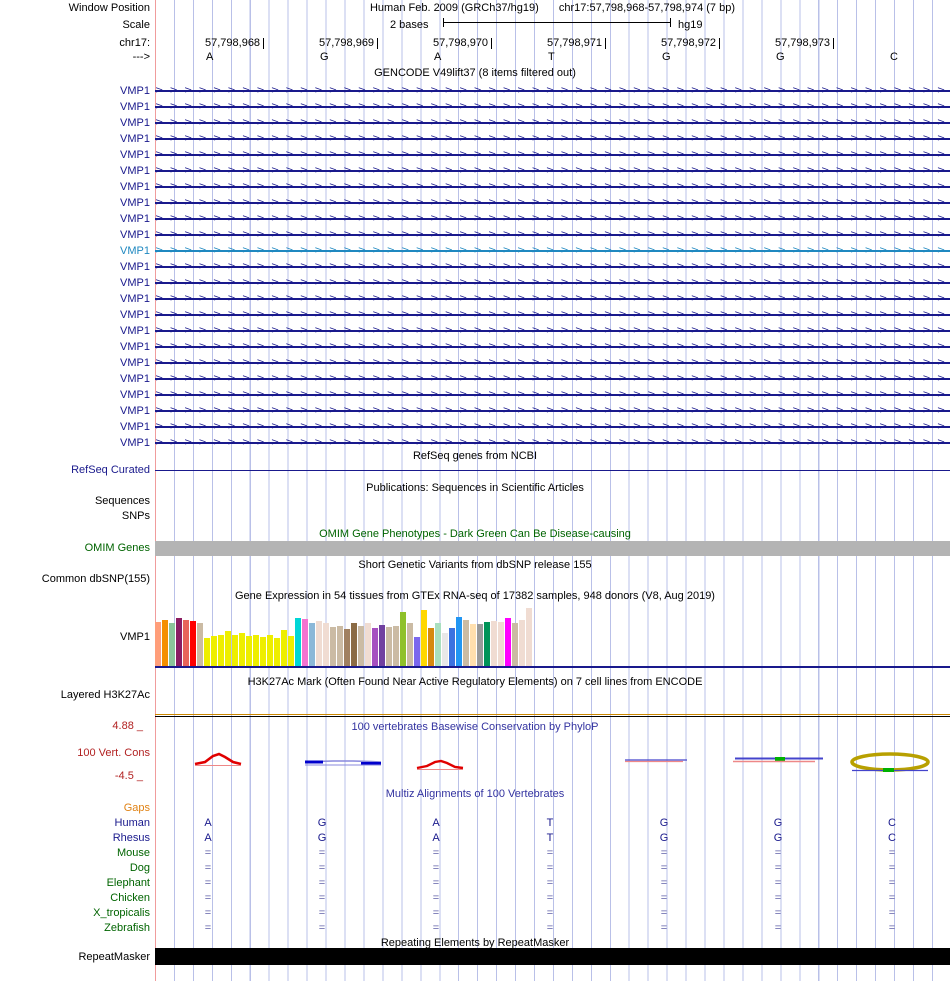 The width and height of the screenshot is (950, 981). Describe the element at coordinates (113, 753) in the screenshot. I see `conservation-label: 100 Vert. Cons` at that location.